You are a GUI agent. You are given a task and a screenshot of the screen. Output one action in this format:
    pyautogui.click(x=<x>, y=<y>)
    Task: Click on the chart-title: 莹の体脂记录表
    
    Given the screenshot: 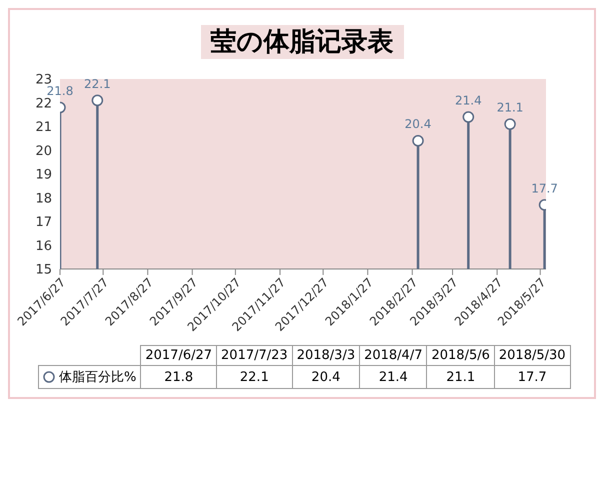 What is the action you would take?
    pyautogui.click(x=302, y=42)
    